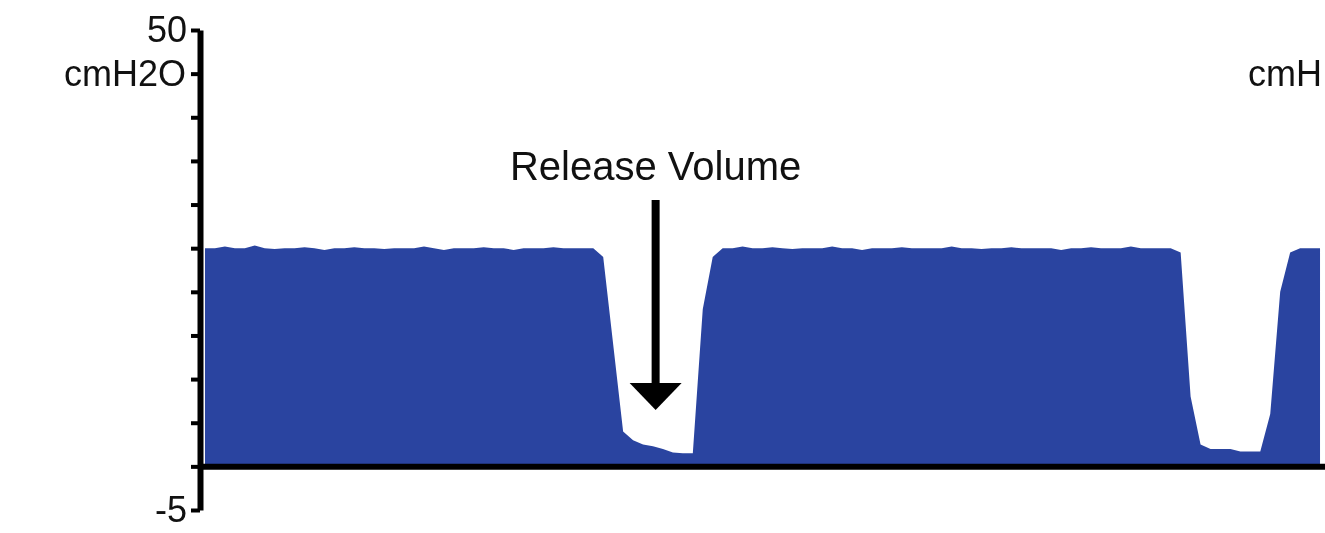 Image resolution: width=1325 pixels, height=533 pixels. What do you see at coordinates (1285, 74) in the screenshot?
I see `annotation: cmH` at bounding box center [1285, 74].